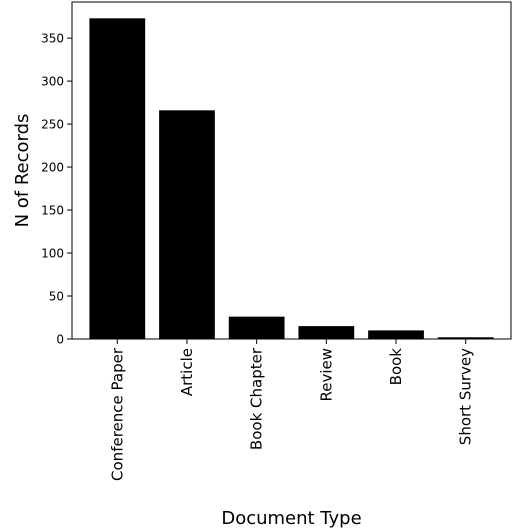 The image size is (512, 531). What do you see at coordinates (187, 372) in the screenshot?
I see `x-tick-label: Article` at bounding box center [187, 372].